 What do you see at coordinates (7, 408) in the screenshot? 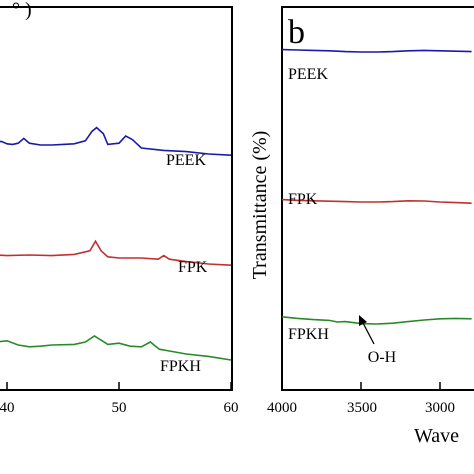
I see `panel-a-x-tick-label: 40` at bounding box center [7, 408].